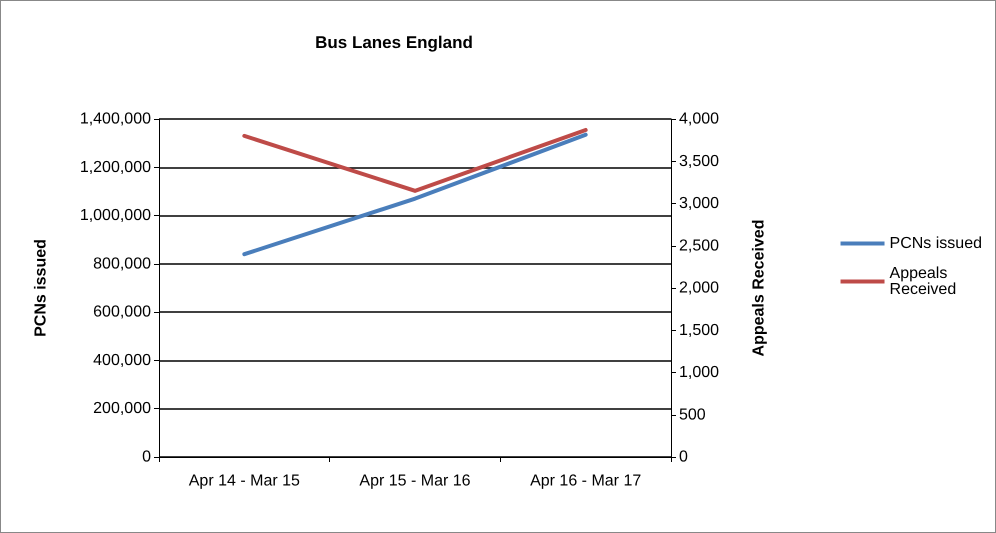 This screenshot has width=996, height=533. What do you see at coordinates (936, 243) in the screenshot?
I see `legend-label: PCNs issued` at bounding box center [936, 243].